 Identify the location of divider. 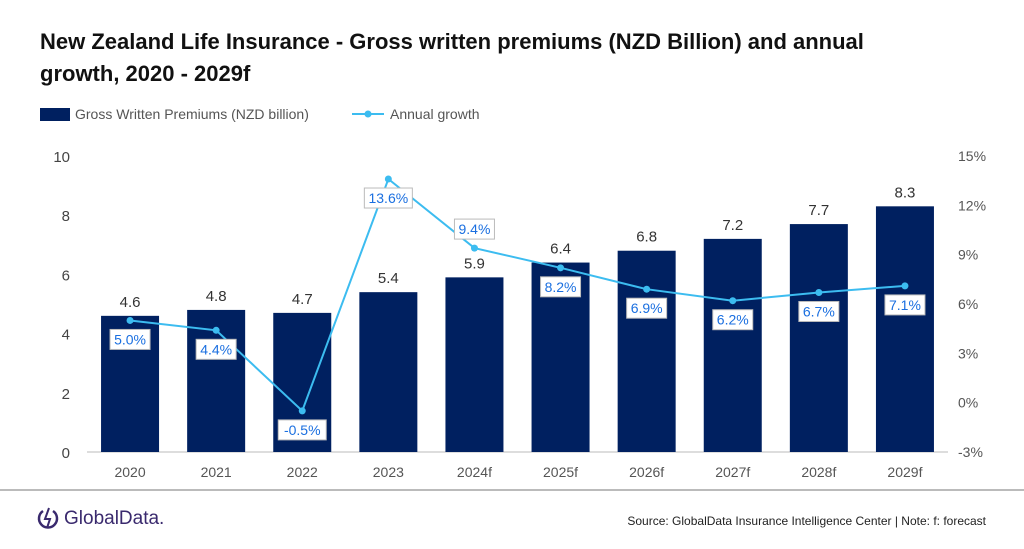
(512, 490).